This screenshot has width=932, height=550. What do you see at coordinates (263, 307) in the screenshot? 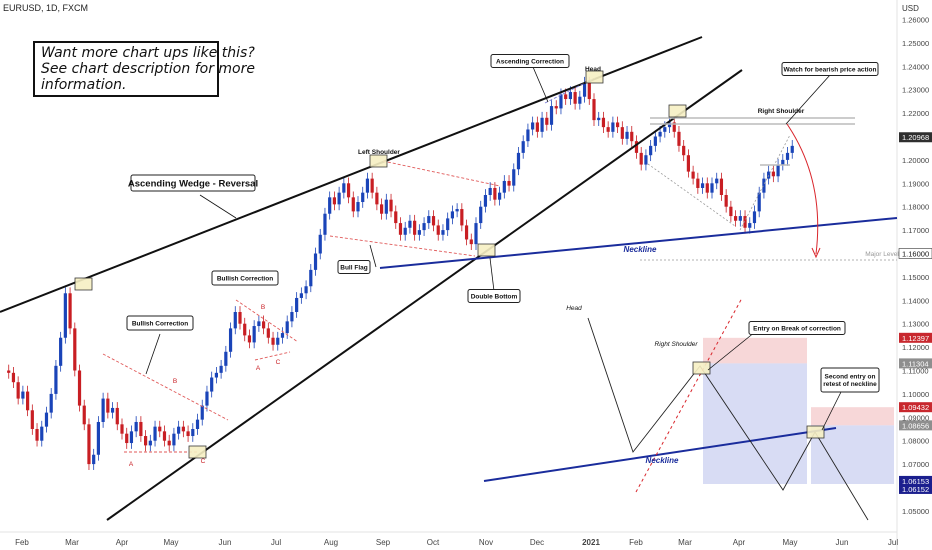
I see `abc-marker: B` at bounding box center [263, 307].